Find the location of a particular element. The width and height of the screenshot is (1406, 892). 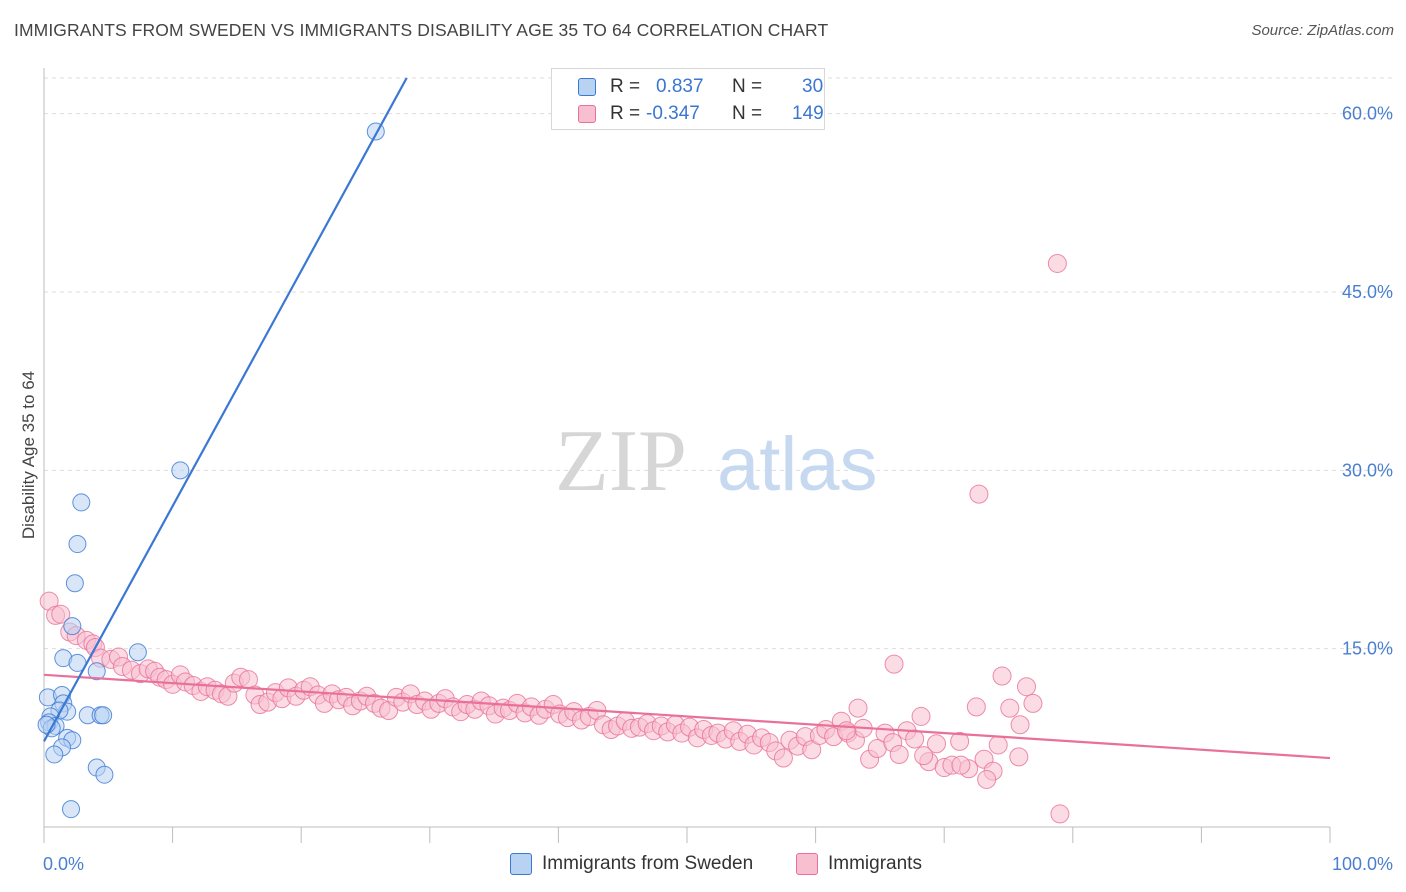

watermark-zip: ZIP is located at coordinates (621, 461).